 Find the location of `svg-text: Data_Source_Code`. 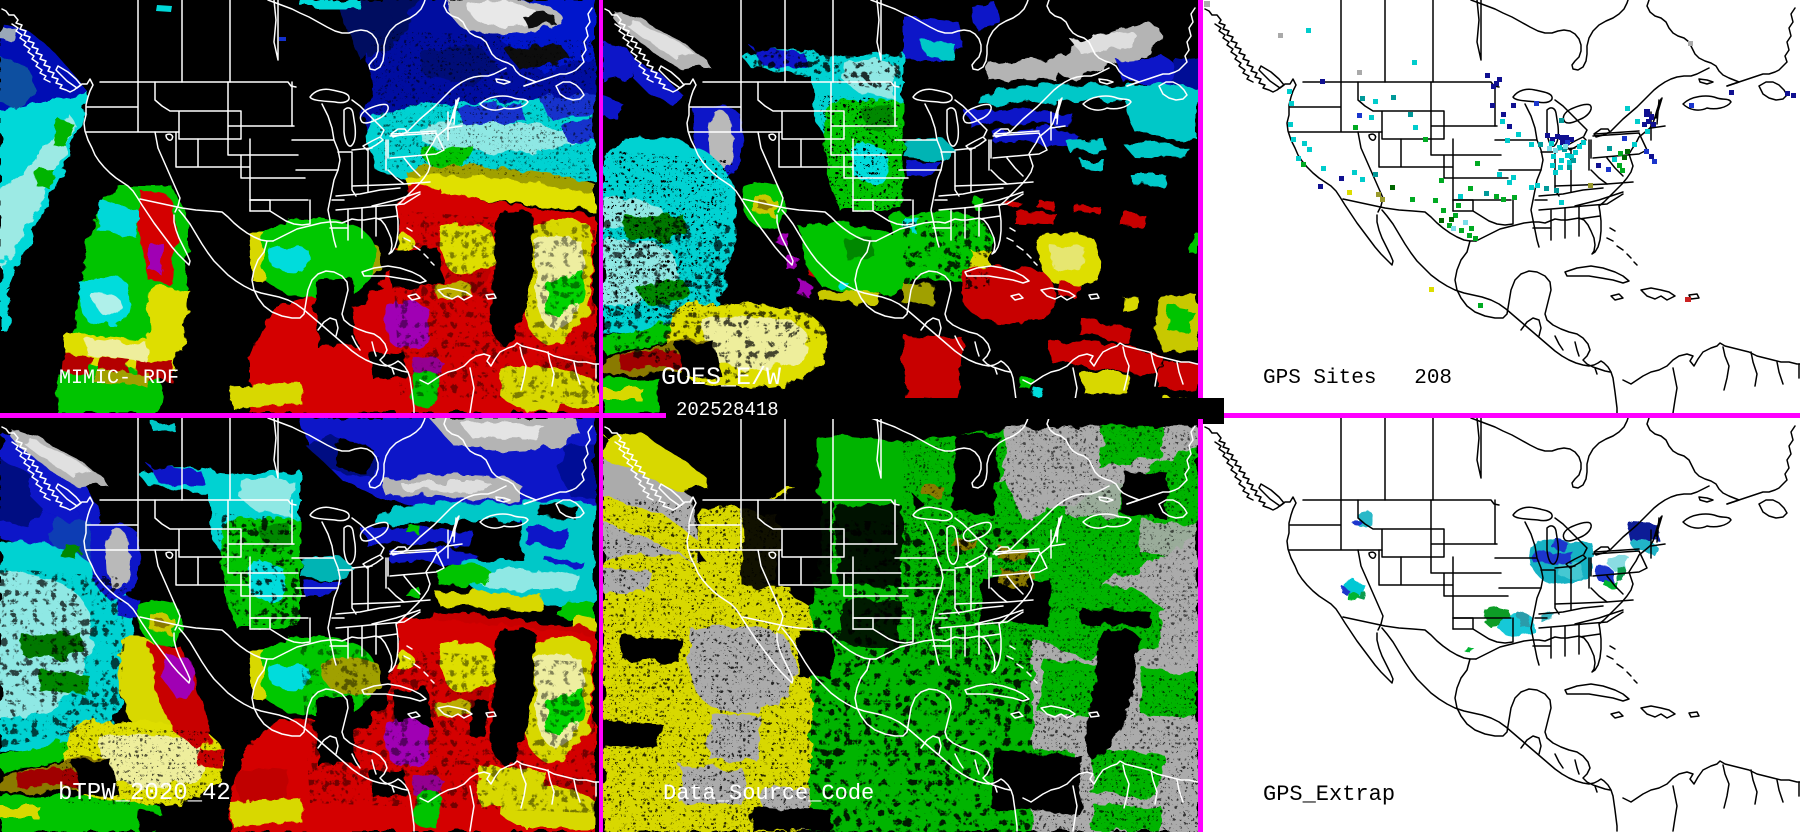

svg-text: Data_Source_Code is located at coordinates (768, 793).